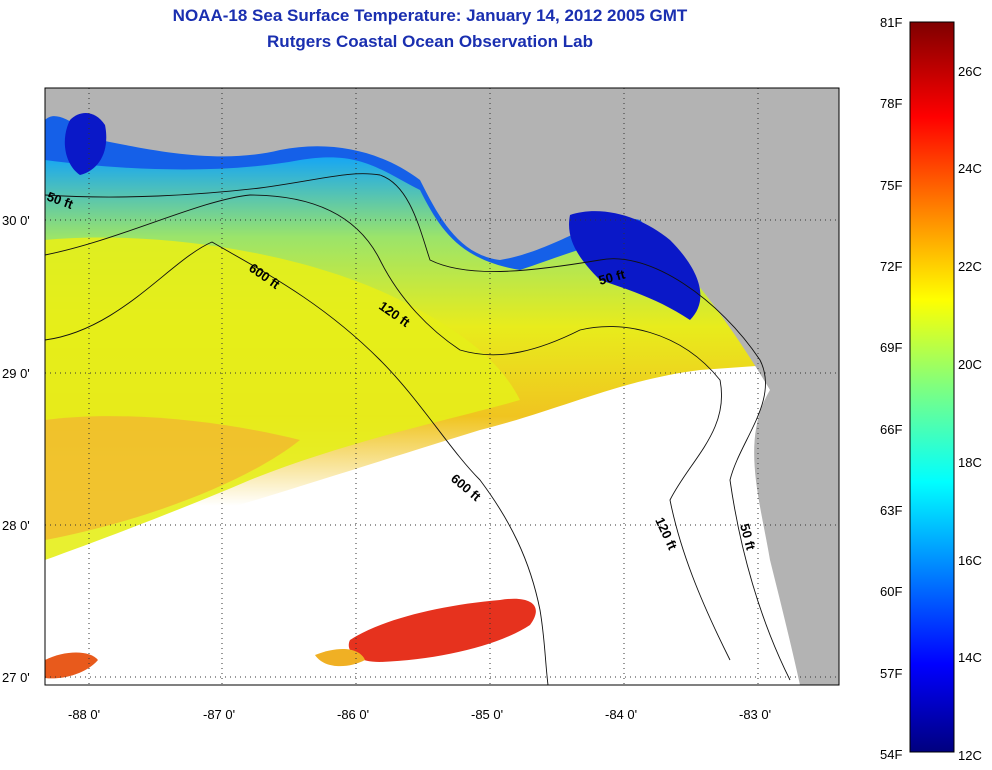 The width and height of the screenshot is (992, 770). I want to click on colorbar-f-label: 81F, so click(891, 22).